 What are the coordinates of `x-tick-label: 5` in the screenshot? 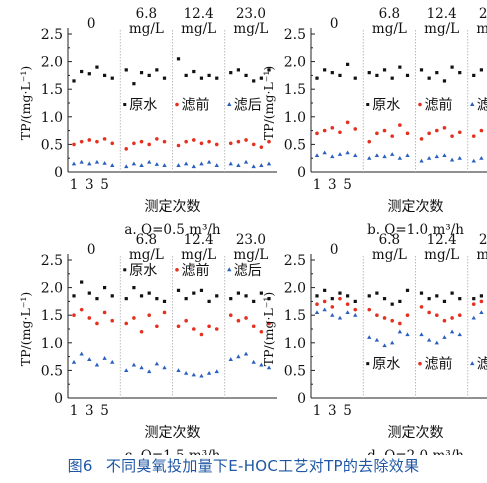 It's located at (104, 185).